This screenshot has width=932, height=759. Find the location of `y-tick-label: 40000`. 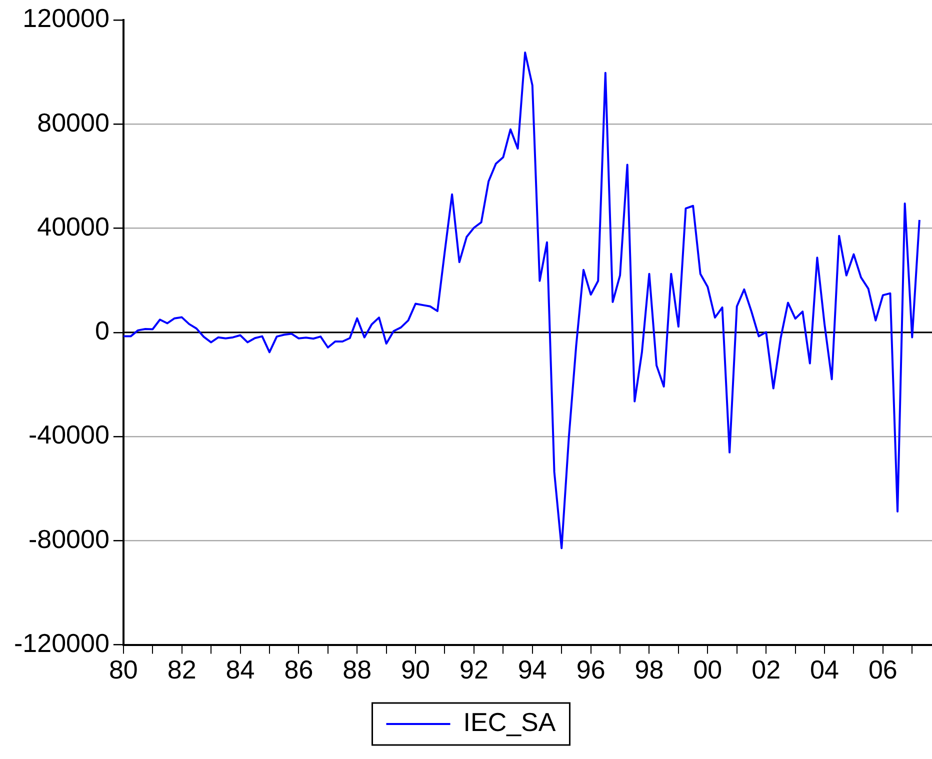

y-tick-label: 40000 is located at coordinates (73, 226).